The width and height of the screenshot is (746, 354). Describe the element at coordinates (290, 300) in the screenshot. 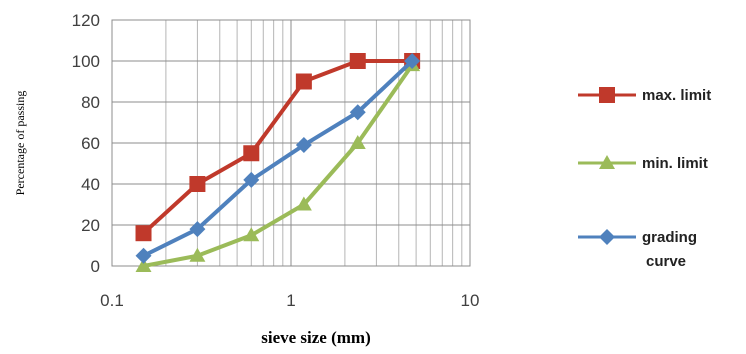

I see `x-tick-label: 1` at that location.